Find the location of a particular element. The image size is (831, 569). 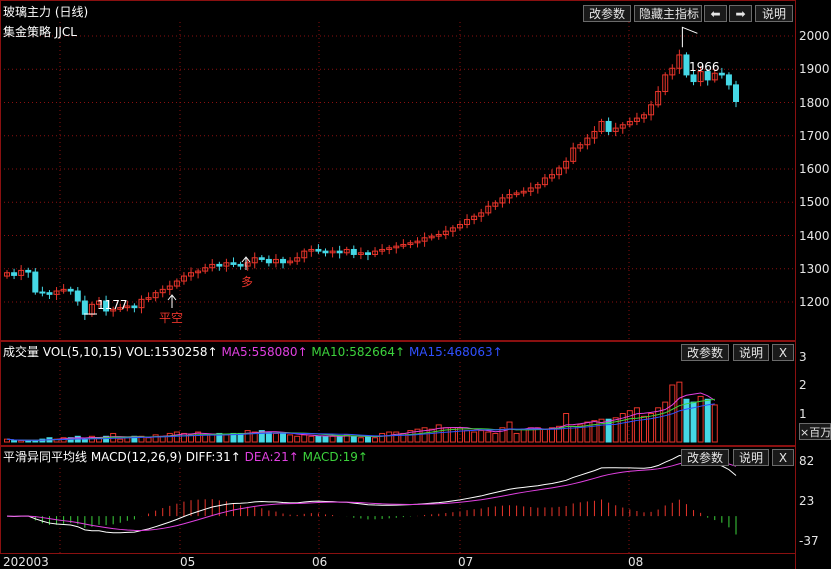

price-axis-tick: 1300 is located at coordinates (814, 268).